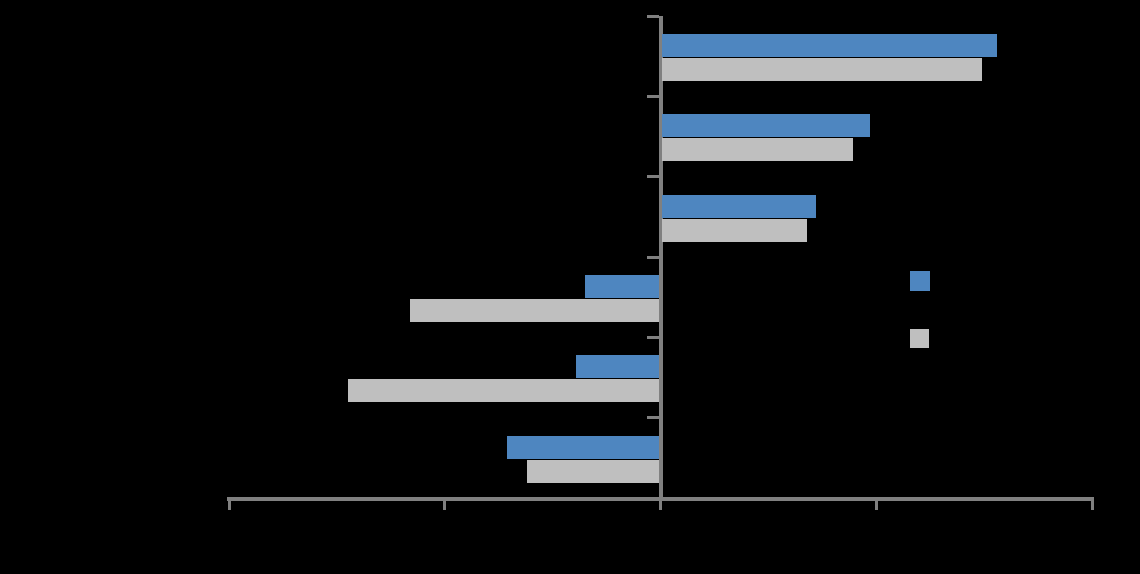  I want to click on legend-swatch-blue, so click(920, 281).